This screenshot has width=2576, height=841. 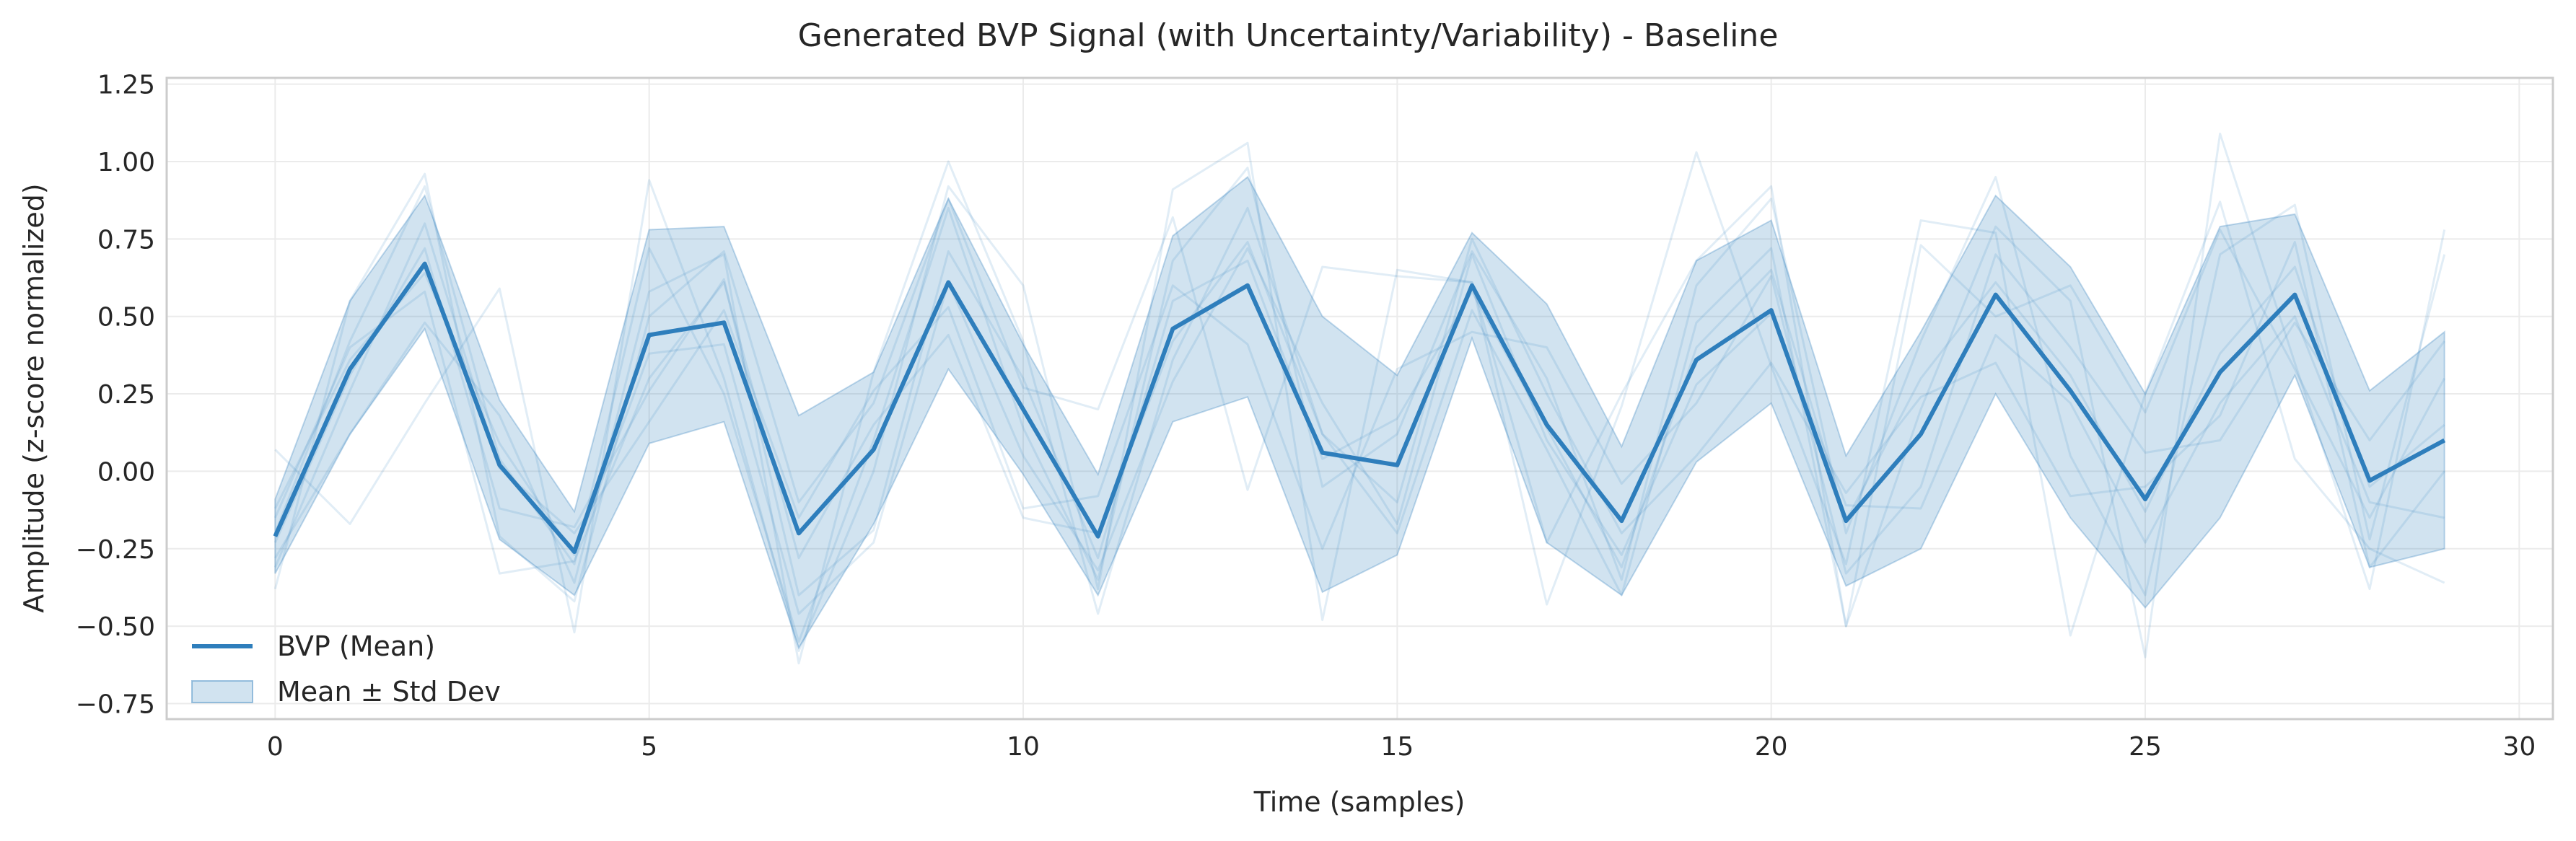 I want to click on x-tick-label: 15, so click(x=1397, y=747).